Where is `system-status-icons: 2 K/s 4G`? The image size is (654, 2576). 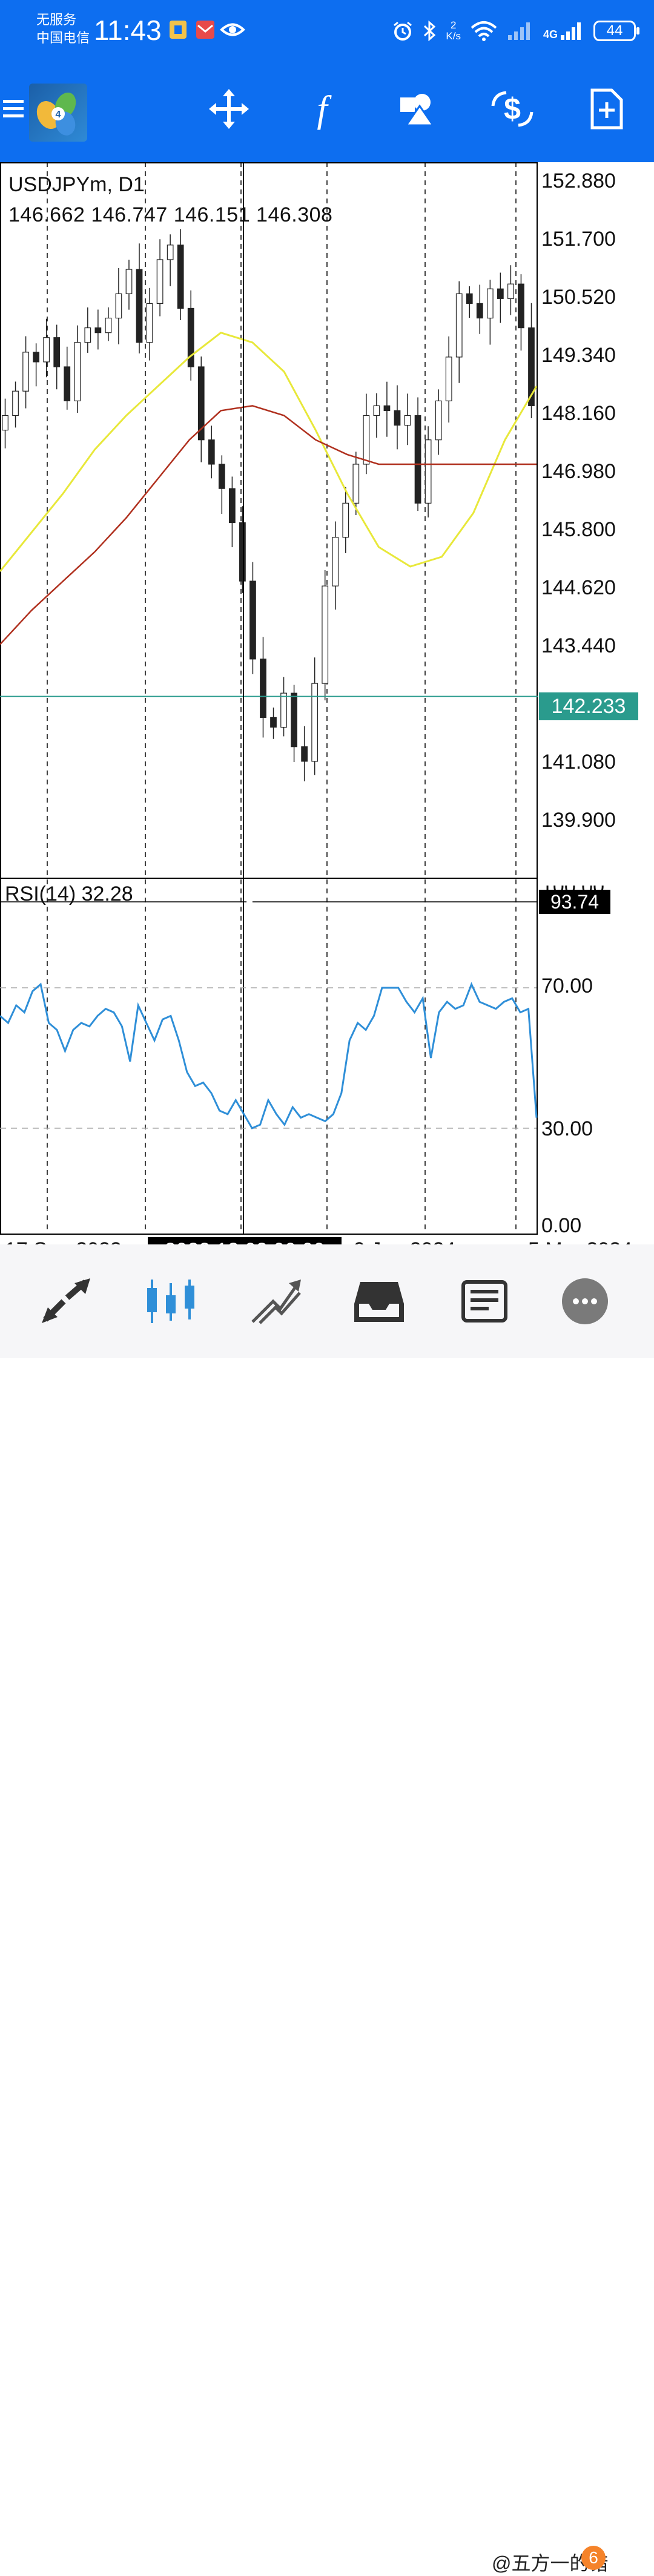
system-status-icons: 2 K/s 4G is located at coordinates (515, 31).